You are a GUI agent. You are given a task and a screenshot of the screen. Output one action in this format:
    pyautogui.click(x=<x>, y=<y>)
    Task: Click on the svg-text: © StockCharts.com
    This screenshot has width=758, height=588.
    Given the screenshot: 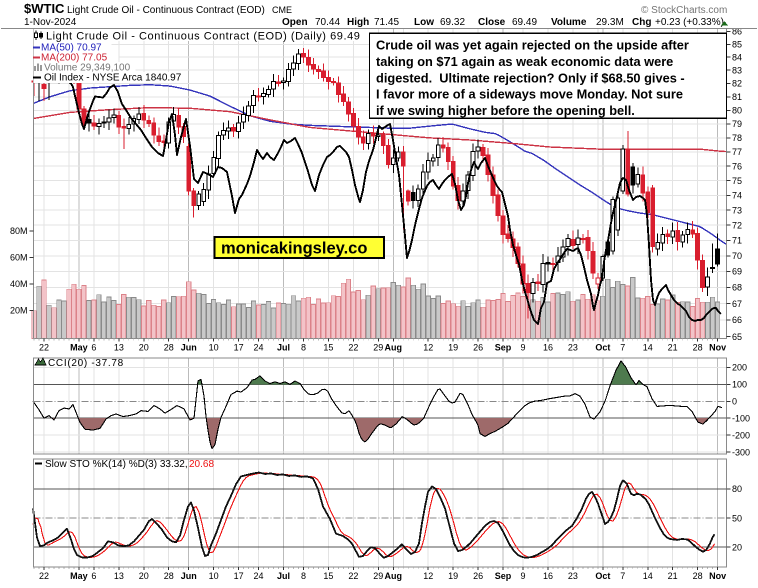 What is the action you would take?
    pyautogui.click(x=684, y=10)
    